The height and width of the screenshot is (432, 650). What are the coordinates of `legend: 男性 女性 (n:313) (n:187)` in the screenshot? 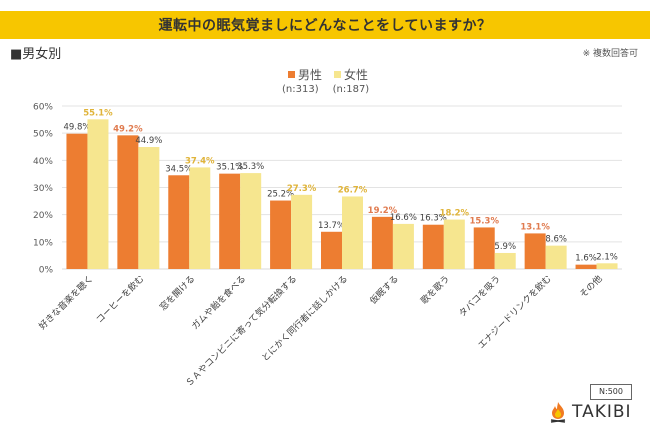 It's located at (326, 80).